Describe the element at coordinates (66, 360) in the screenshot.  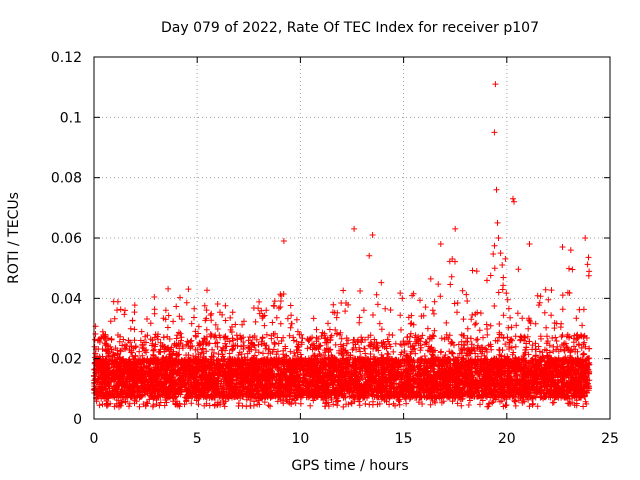
I see `y-tick-label: 0.02` at that location.